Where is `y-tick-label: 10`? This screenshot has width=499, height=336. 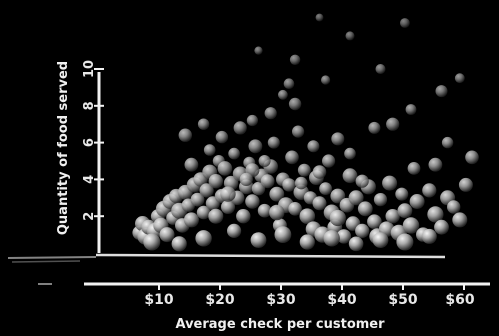 y-tick-label: 10 is located at coordinates (89, 69).